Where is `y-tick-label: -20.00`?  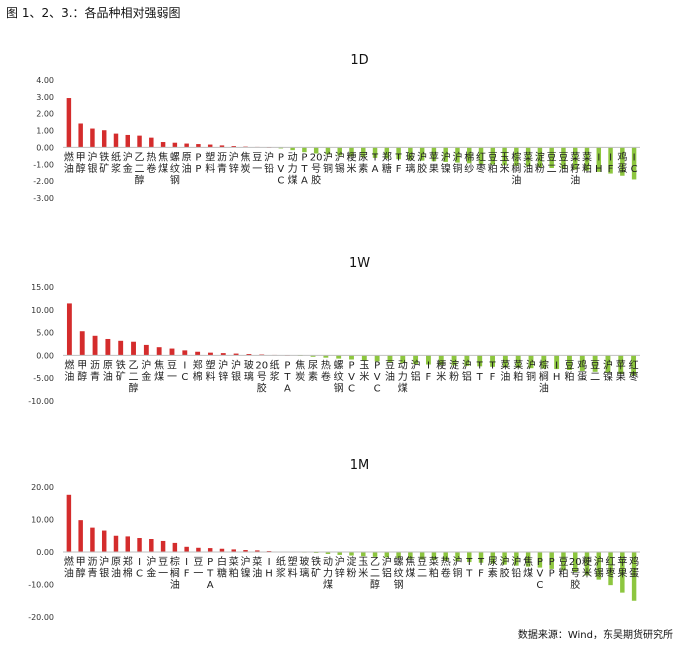
y-tick-label: -20.00 is located at coordinates (41, 617).